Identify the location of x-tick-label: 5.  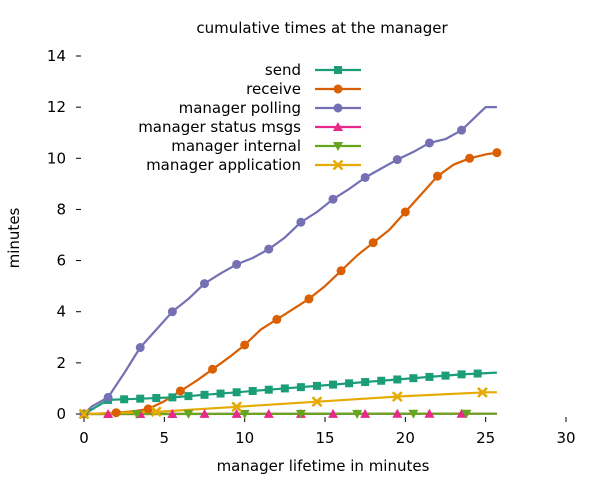
(165, 438).